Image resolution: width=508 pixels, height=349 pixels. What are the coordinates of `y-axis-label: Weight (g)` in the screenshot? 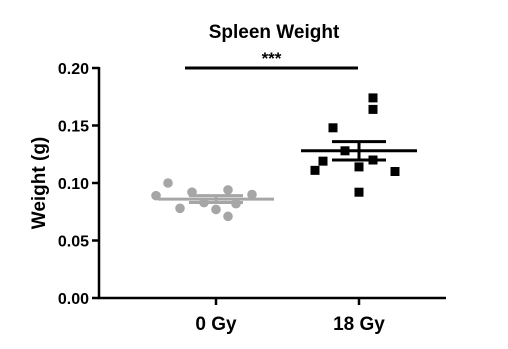 It's located at (39, 183).